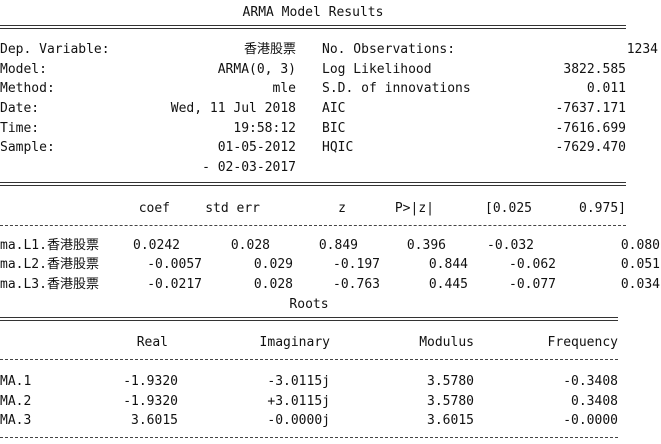  Describe the element at coordinates (264, 128) in the screenshot. I see `summary-value: 19:58:12` at that location.